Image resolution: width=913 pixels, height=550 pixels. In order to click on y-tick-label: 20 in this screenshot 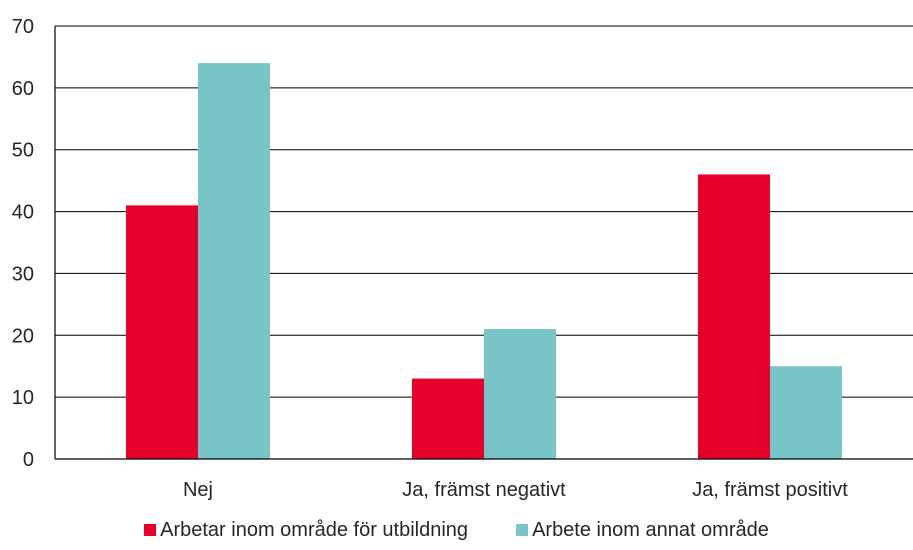, I will do `click(23, 336)`.